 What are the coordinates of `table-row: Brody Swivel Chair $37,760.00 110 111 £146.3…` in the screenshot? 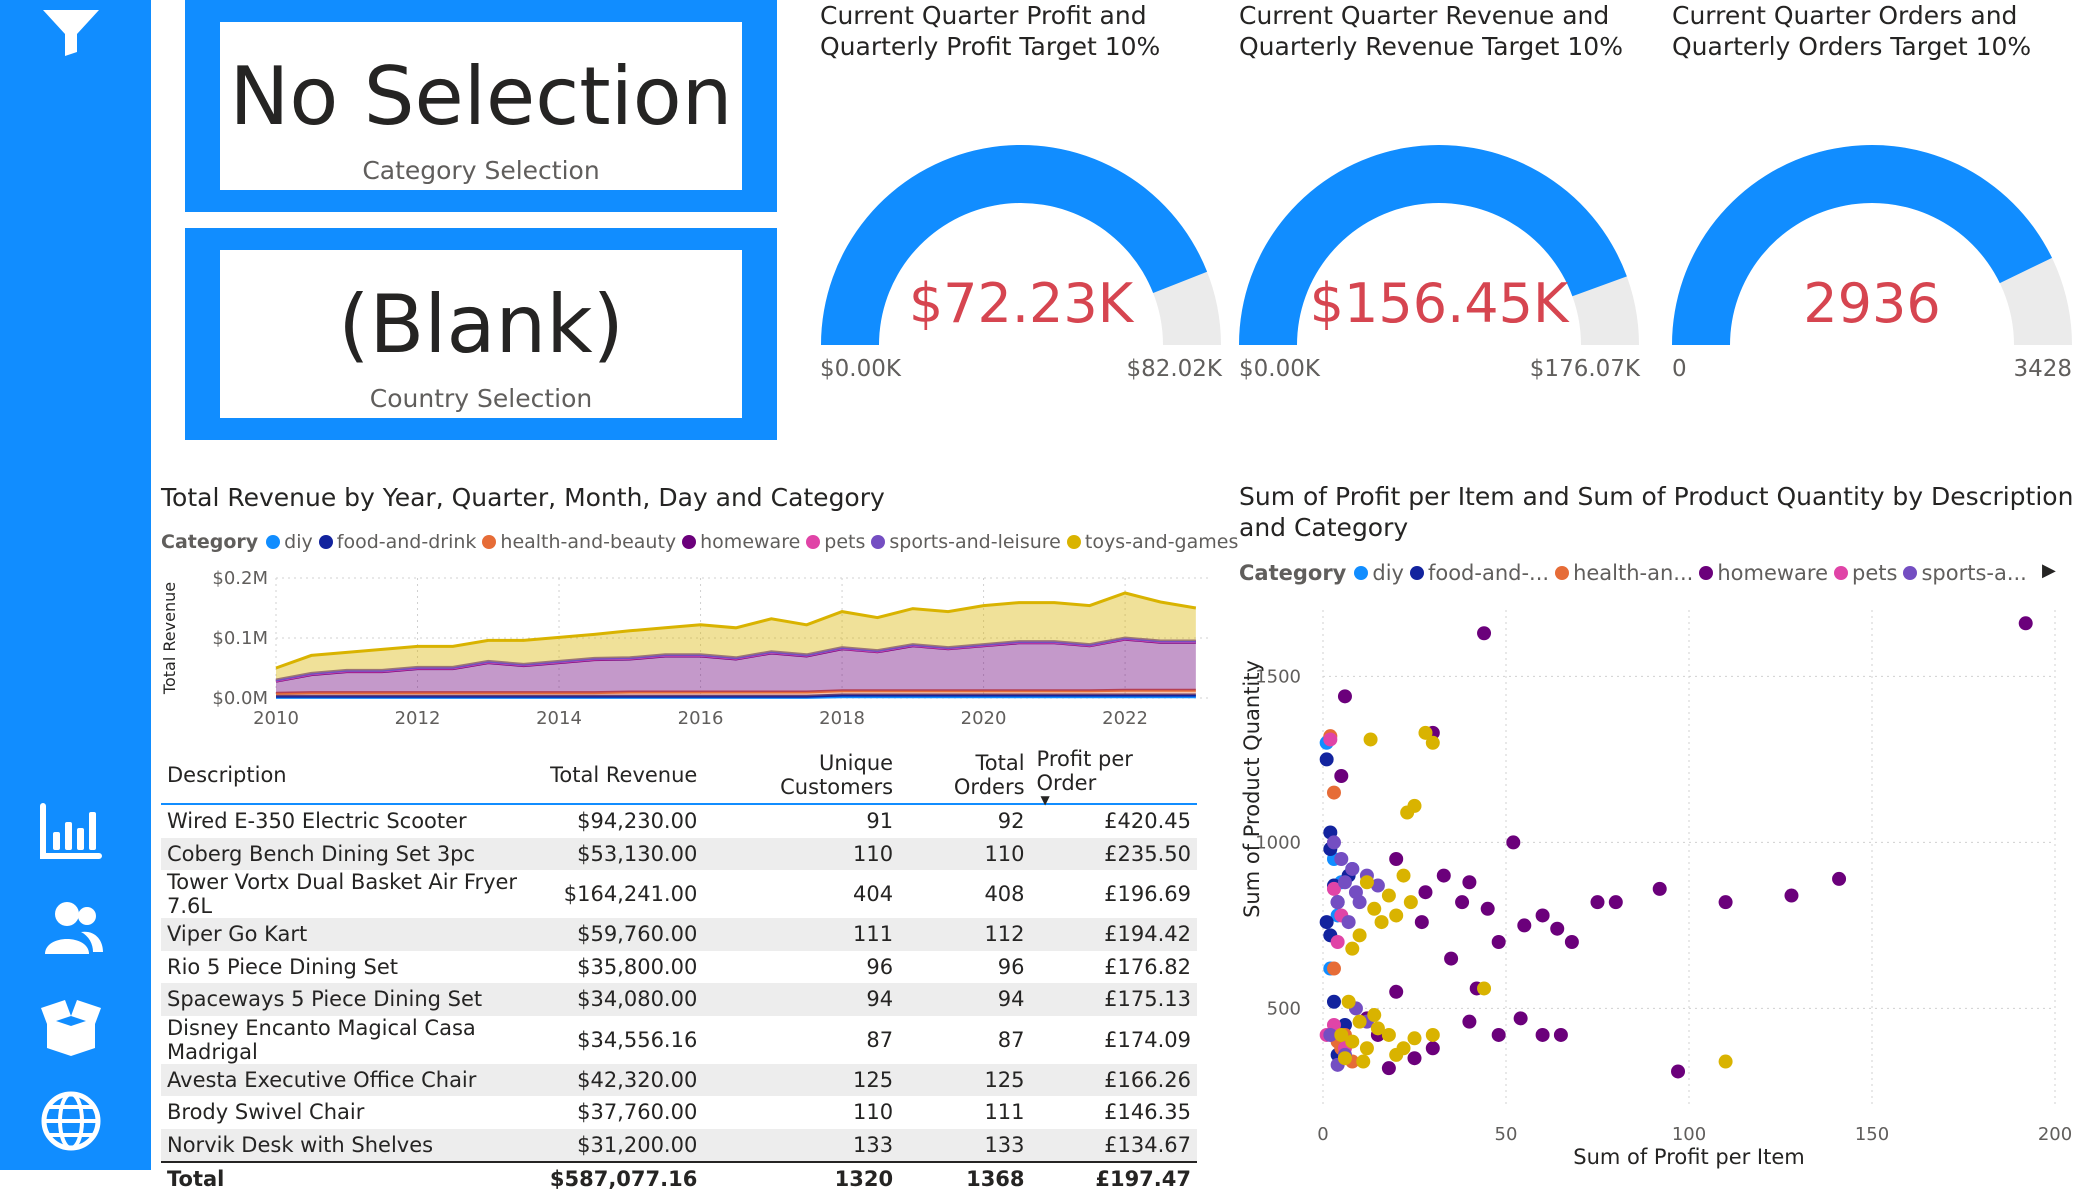 It's located at (679, 1112).